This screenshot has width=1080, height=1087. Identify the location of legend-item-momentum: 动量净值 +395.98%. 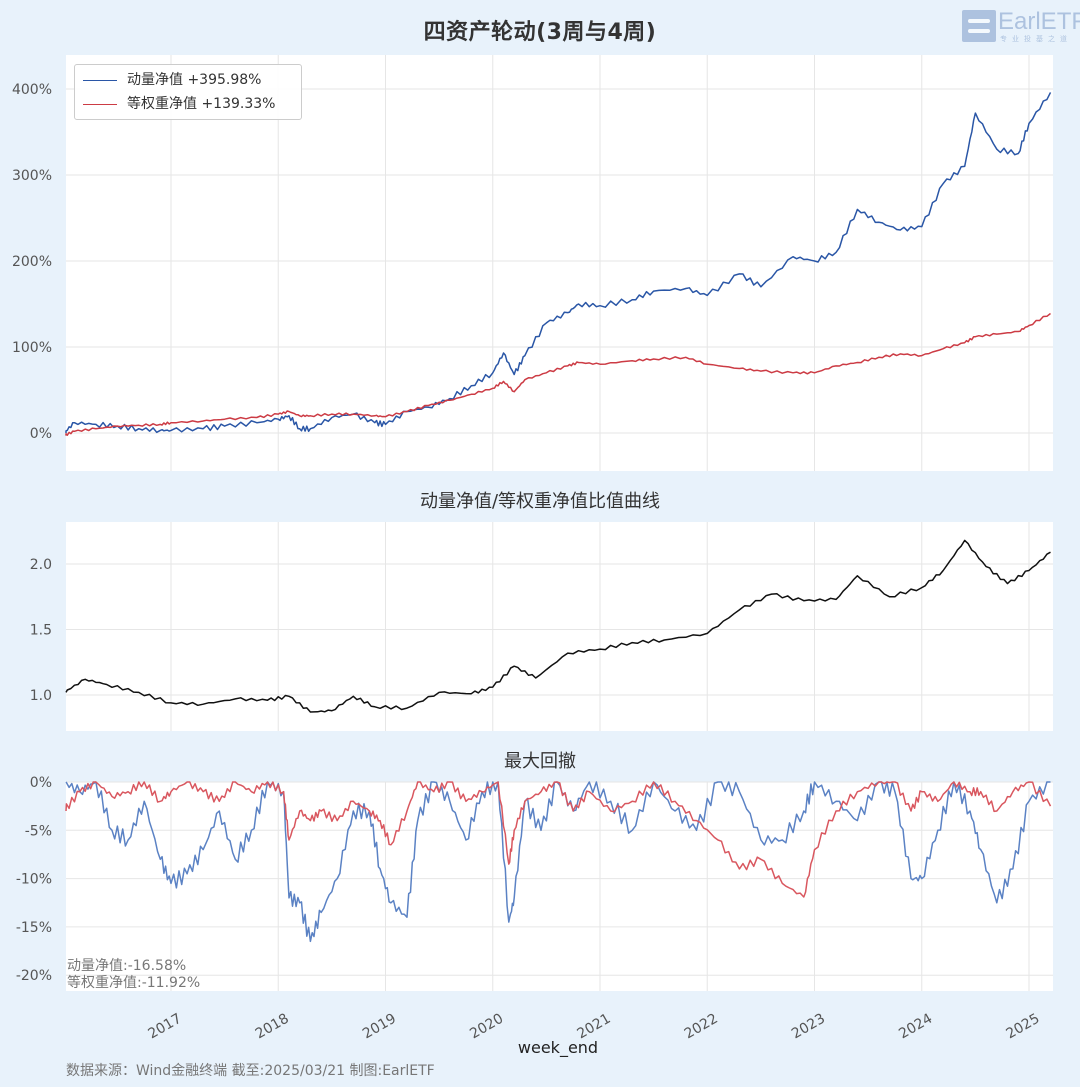
(172, 79).